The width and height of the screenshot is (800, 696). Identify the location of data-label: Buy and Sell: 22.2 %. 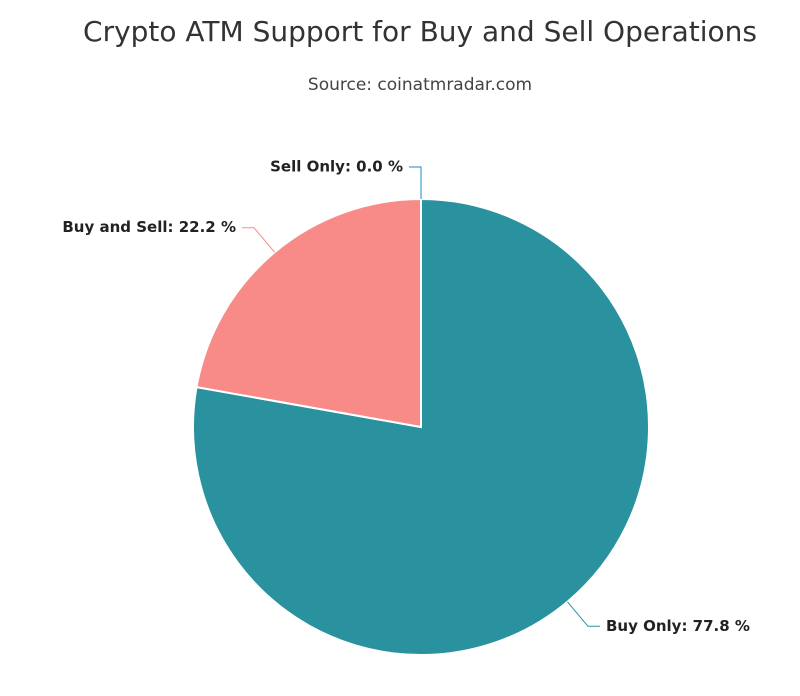
(149, 227).